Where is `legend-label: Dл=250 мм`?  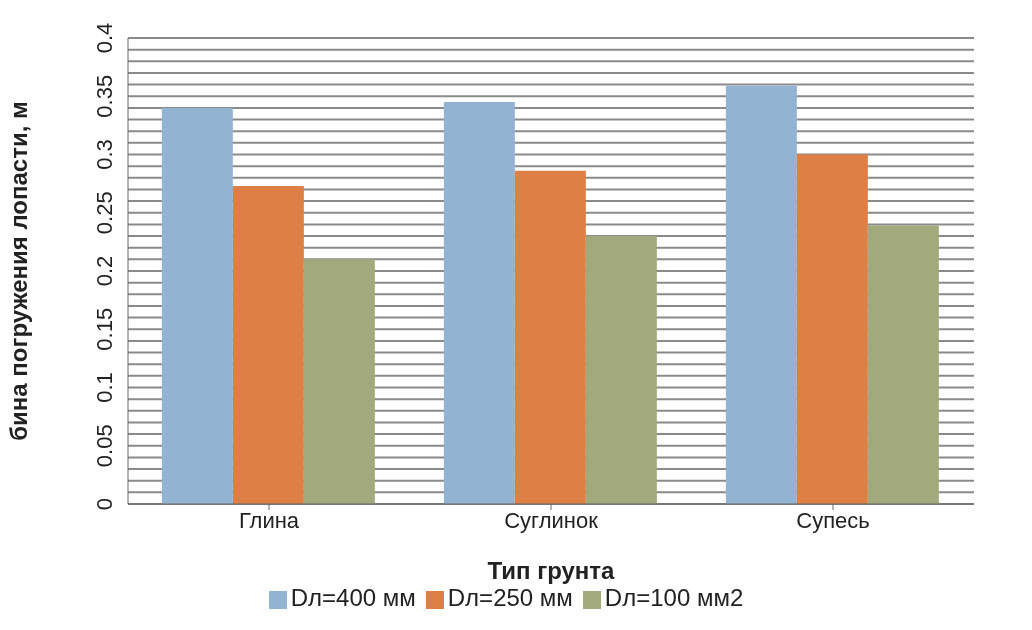 legend-label: Dл=250 мм is located at coordinates (510, 597).